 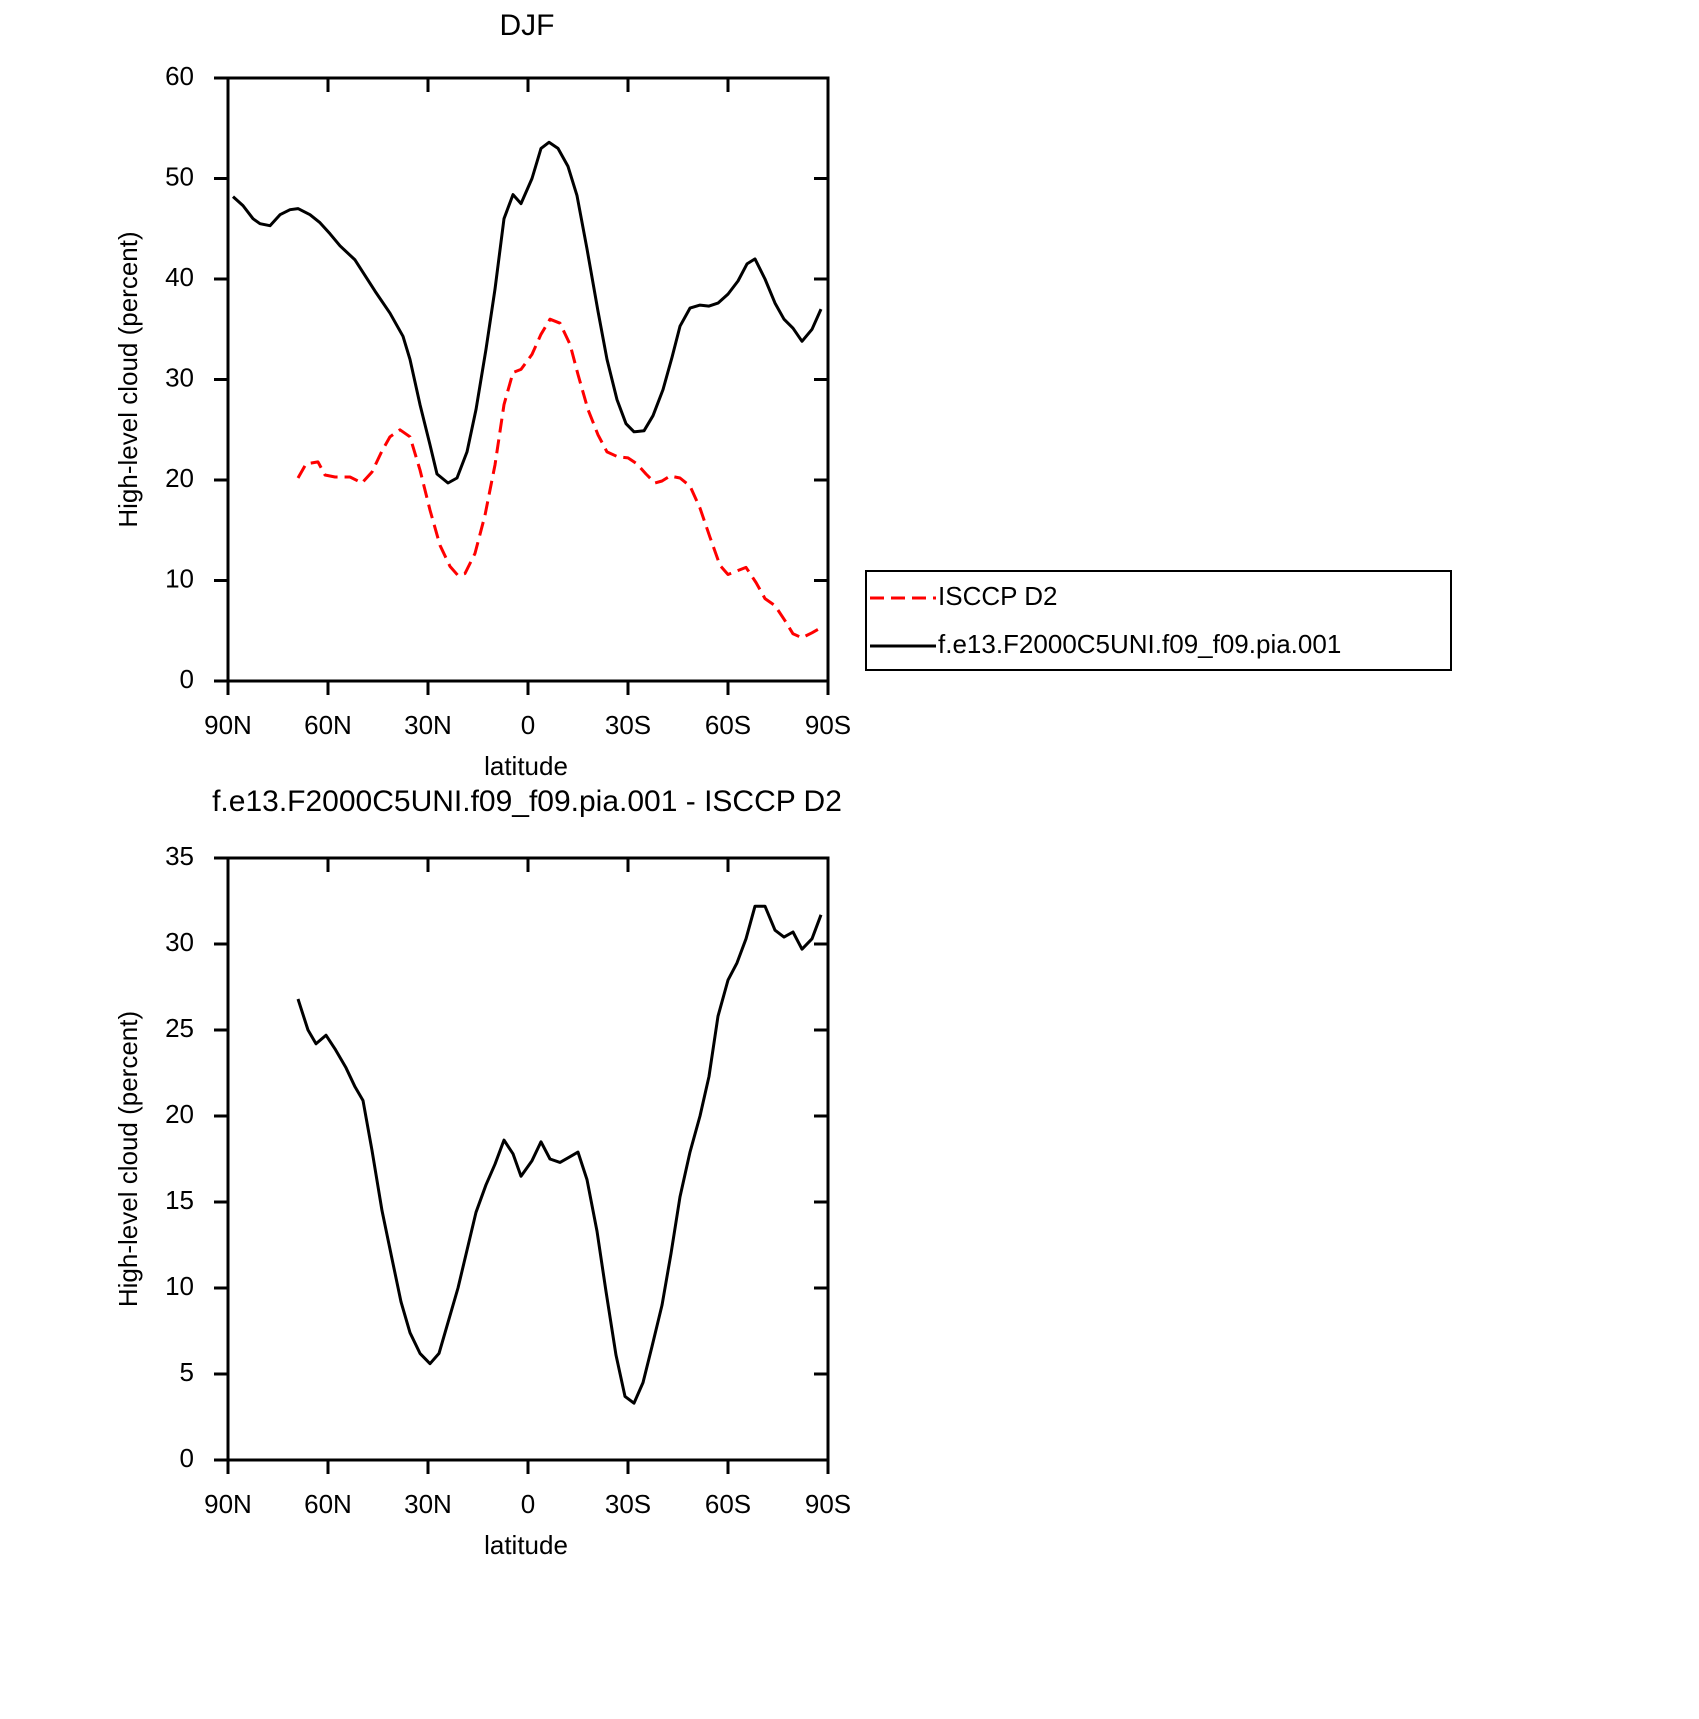 I want to click on chart-title: DJF, so click(x=527, y=25).